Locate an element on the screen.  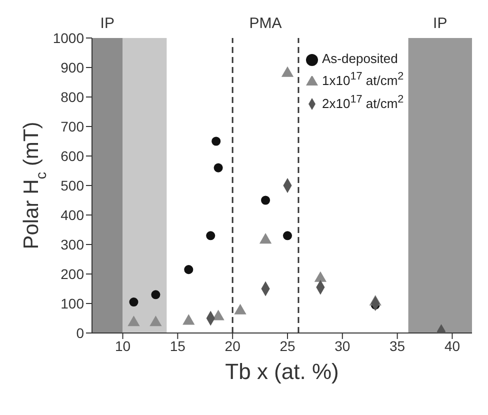
y-tick-label: 700 is located at coordinates (72, 126).